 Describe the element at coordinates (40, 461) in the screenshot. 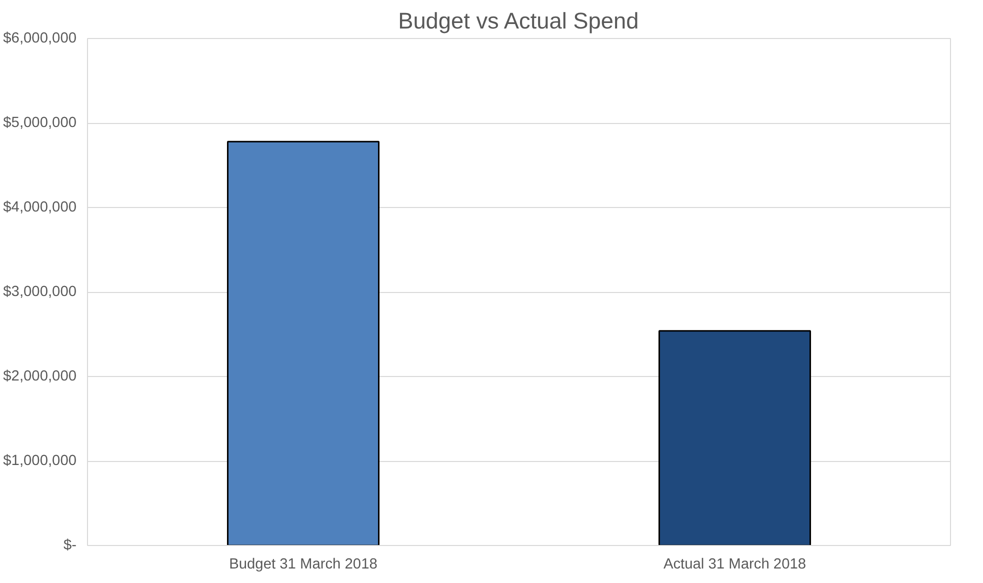

I see `y-tick-label: $1,000,000` at that location.